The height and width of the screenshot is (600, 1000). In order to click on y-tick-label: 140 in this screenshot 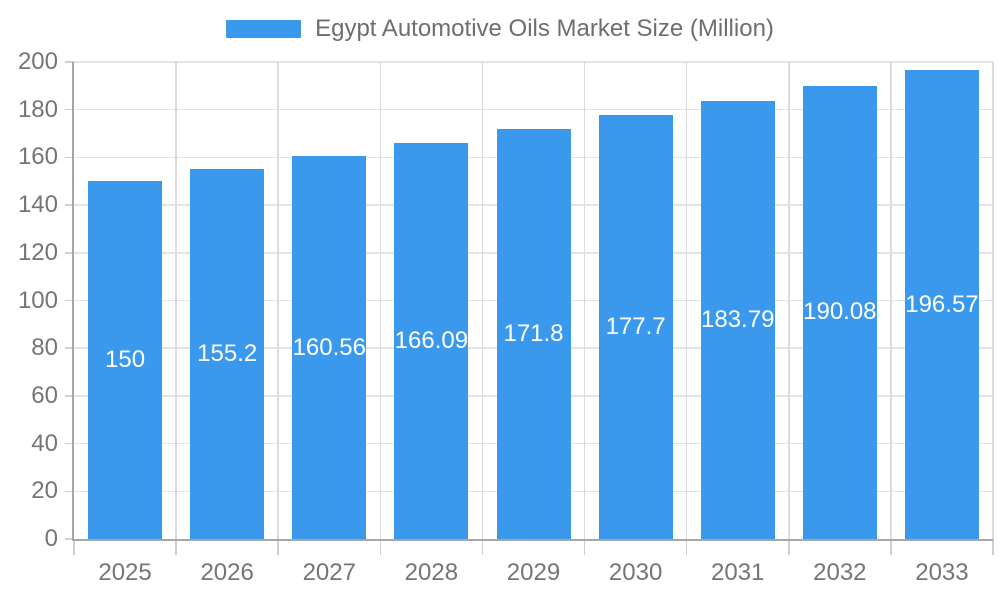, I will do `click(37, 205)`.